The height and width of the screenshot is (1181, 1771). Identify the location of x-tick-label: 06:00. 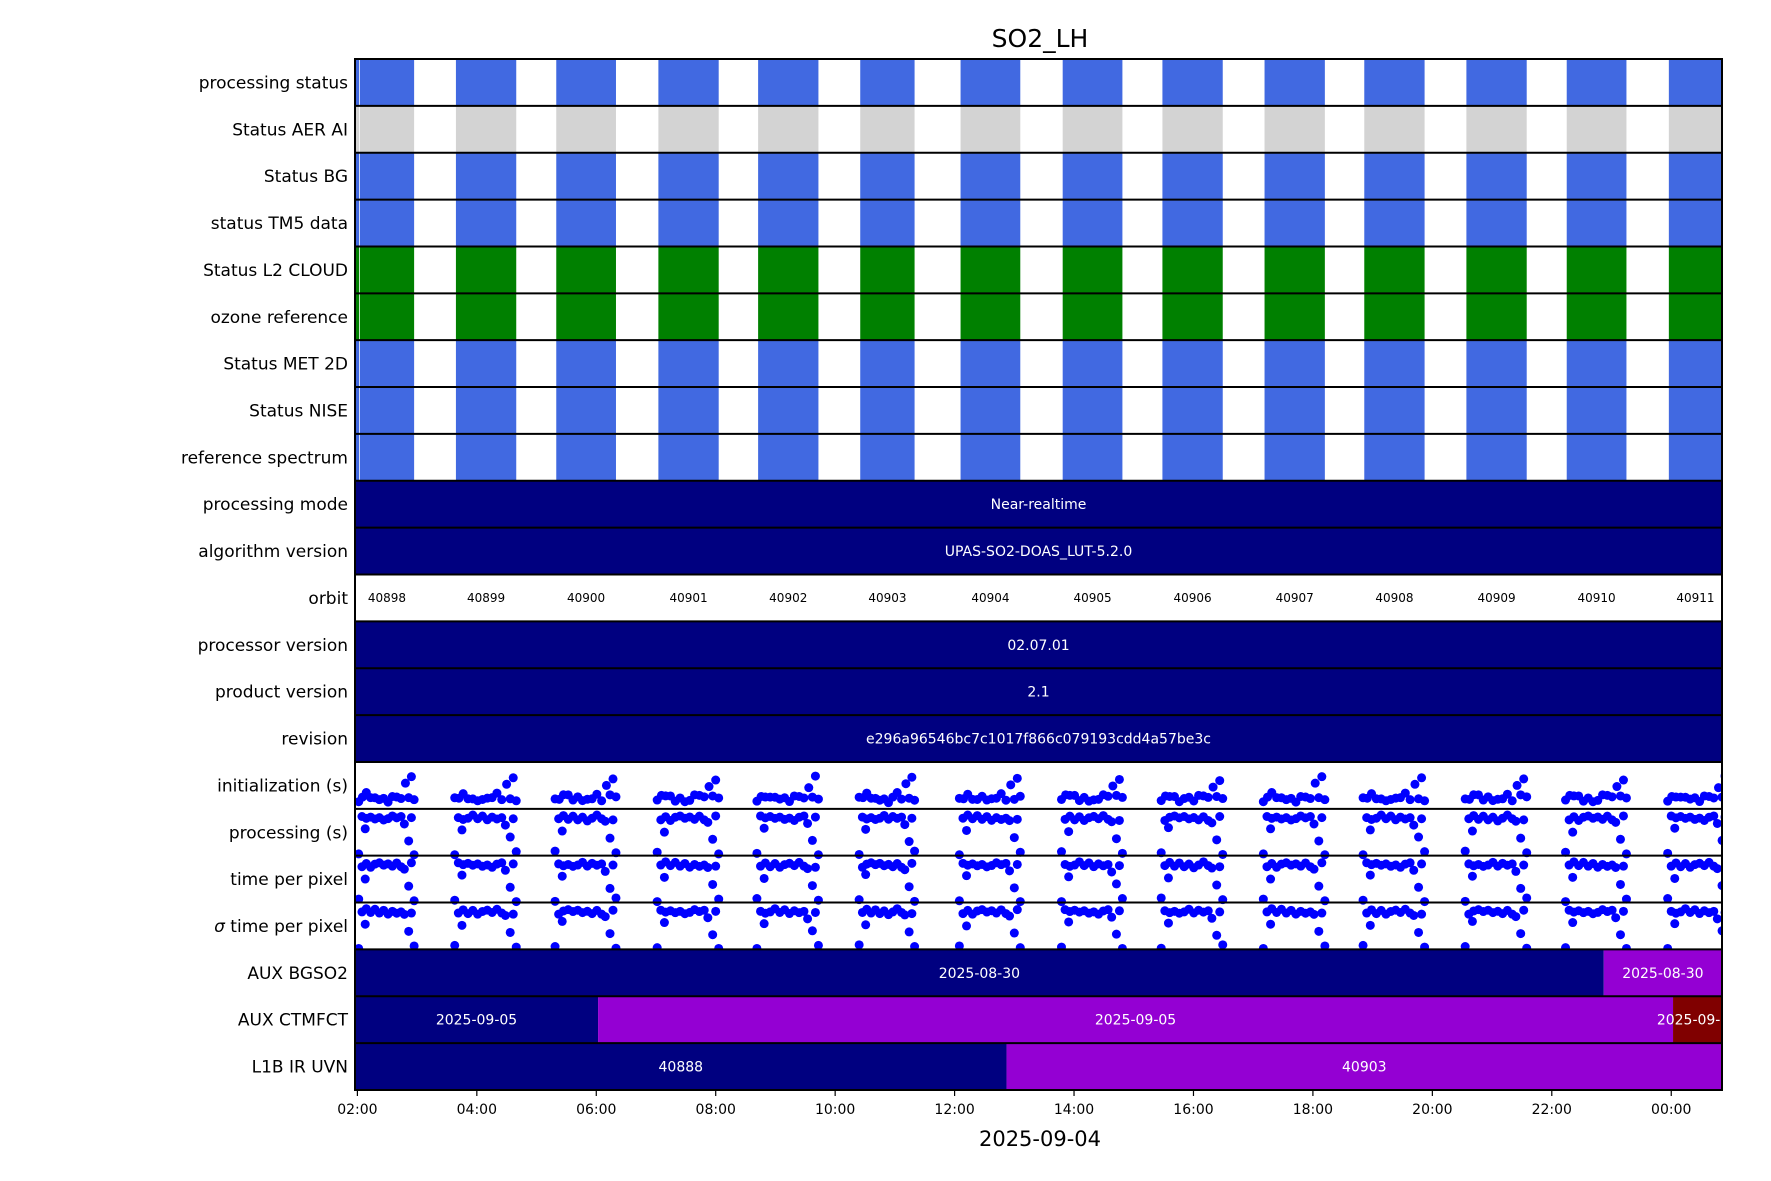
(596, 1110).